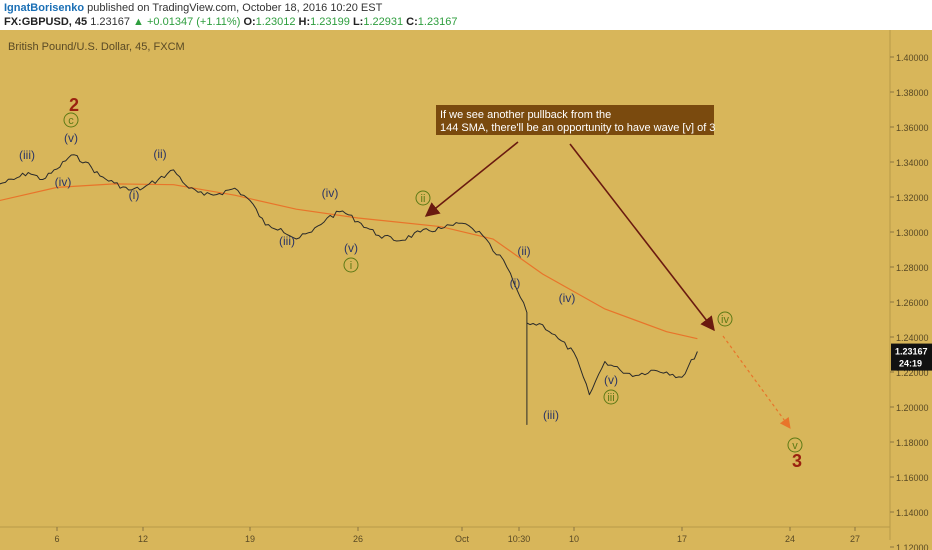 The width and height of the screenshot is (932, 550). Describe the element at coordinates (912, 303) in the screenshot. I see `price-tick-label: 1.26000` at that location.